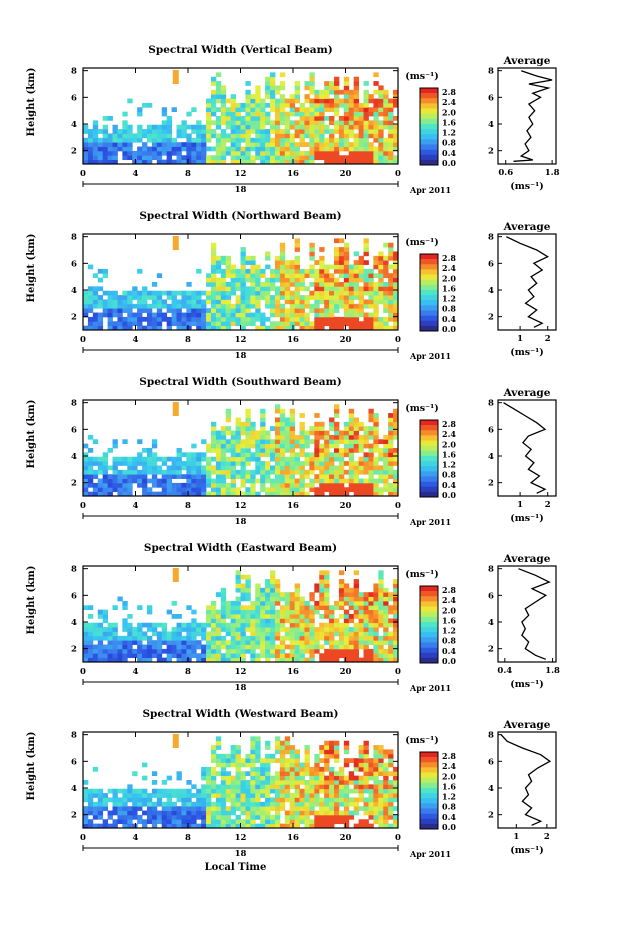 This screenshot has width=618, height=929. What do you see at coordinates (449, 485) in the screenshot?
I see `colorbar-tick-label: 0.4` at bounding box center [449, 485].